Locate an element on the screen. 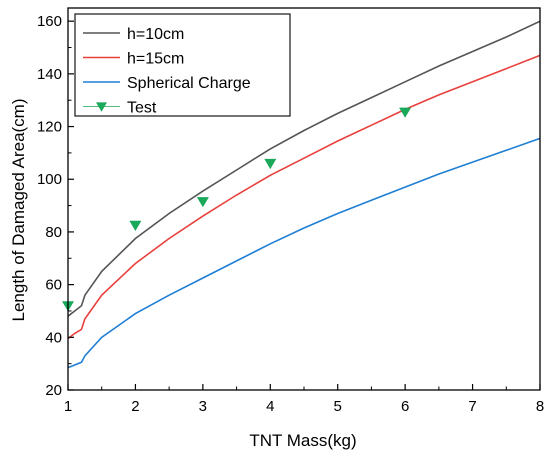 The width and height of the screenshot is (550, 455). y-tick-label-1: 40 is located at coordinates (53, 337).